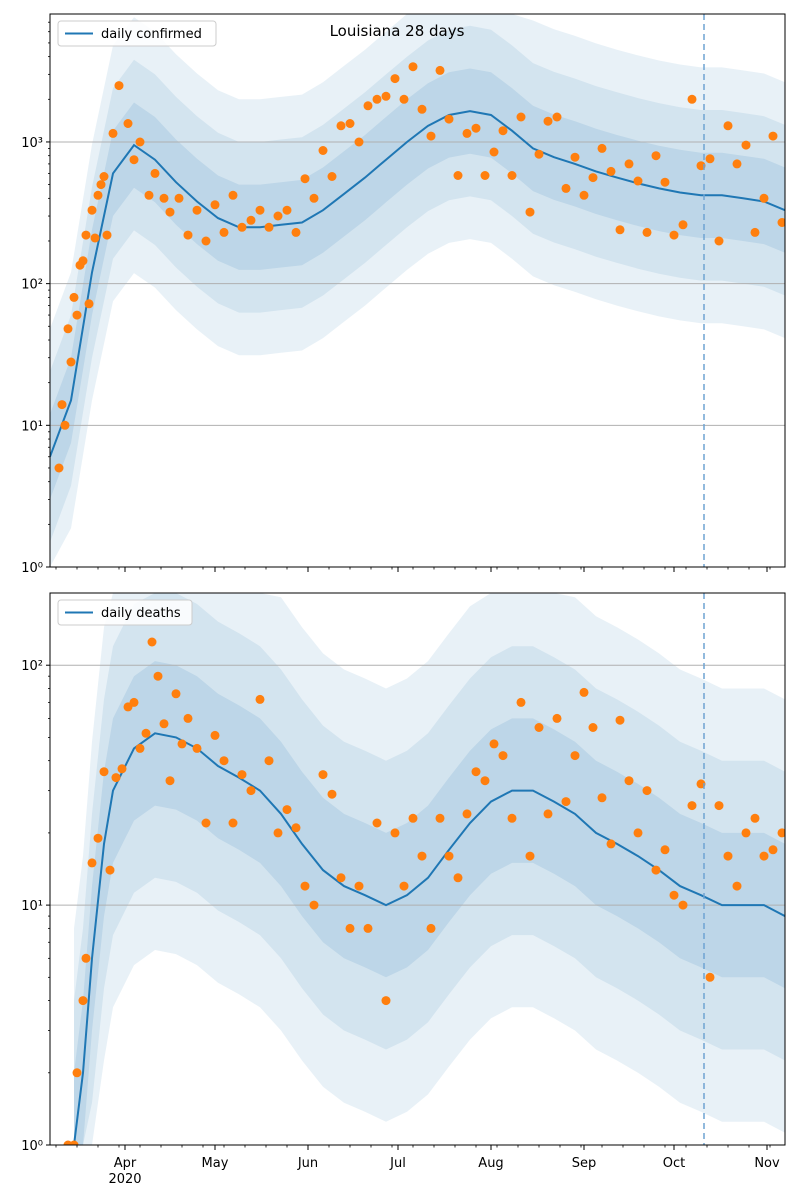 The image size is (800, 1200). I want to click on x-tick-label: Aug, so click(490, 1163).